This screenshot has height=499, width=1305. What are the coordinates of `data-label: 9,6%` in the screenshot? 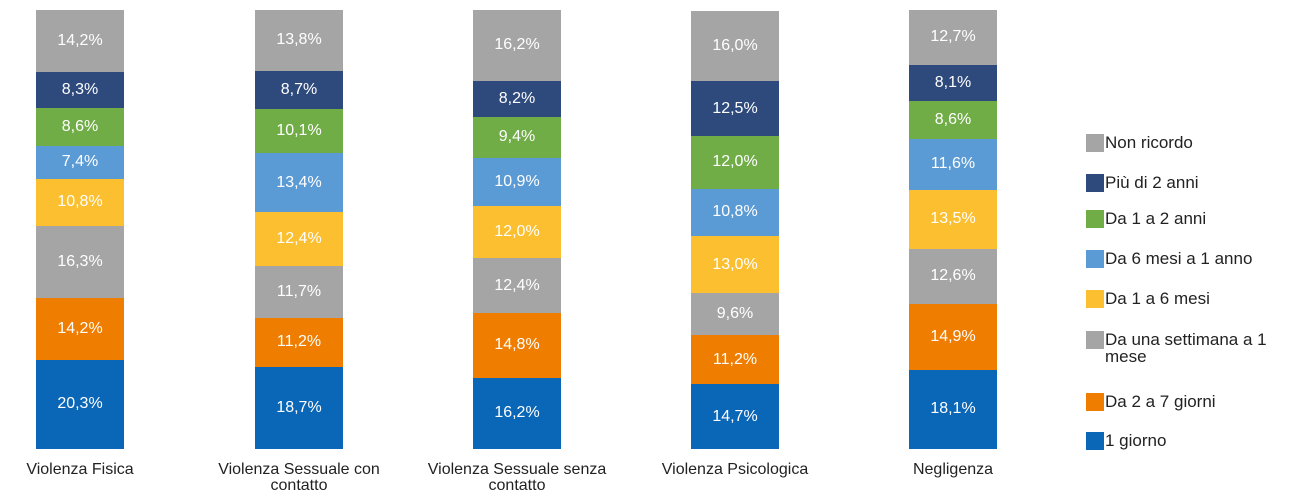 It's located at (735, 314).